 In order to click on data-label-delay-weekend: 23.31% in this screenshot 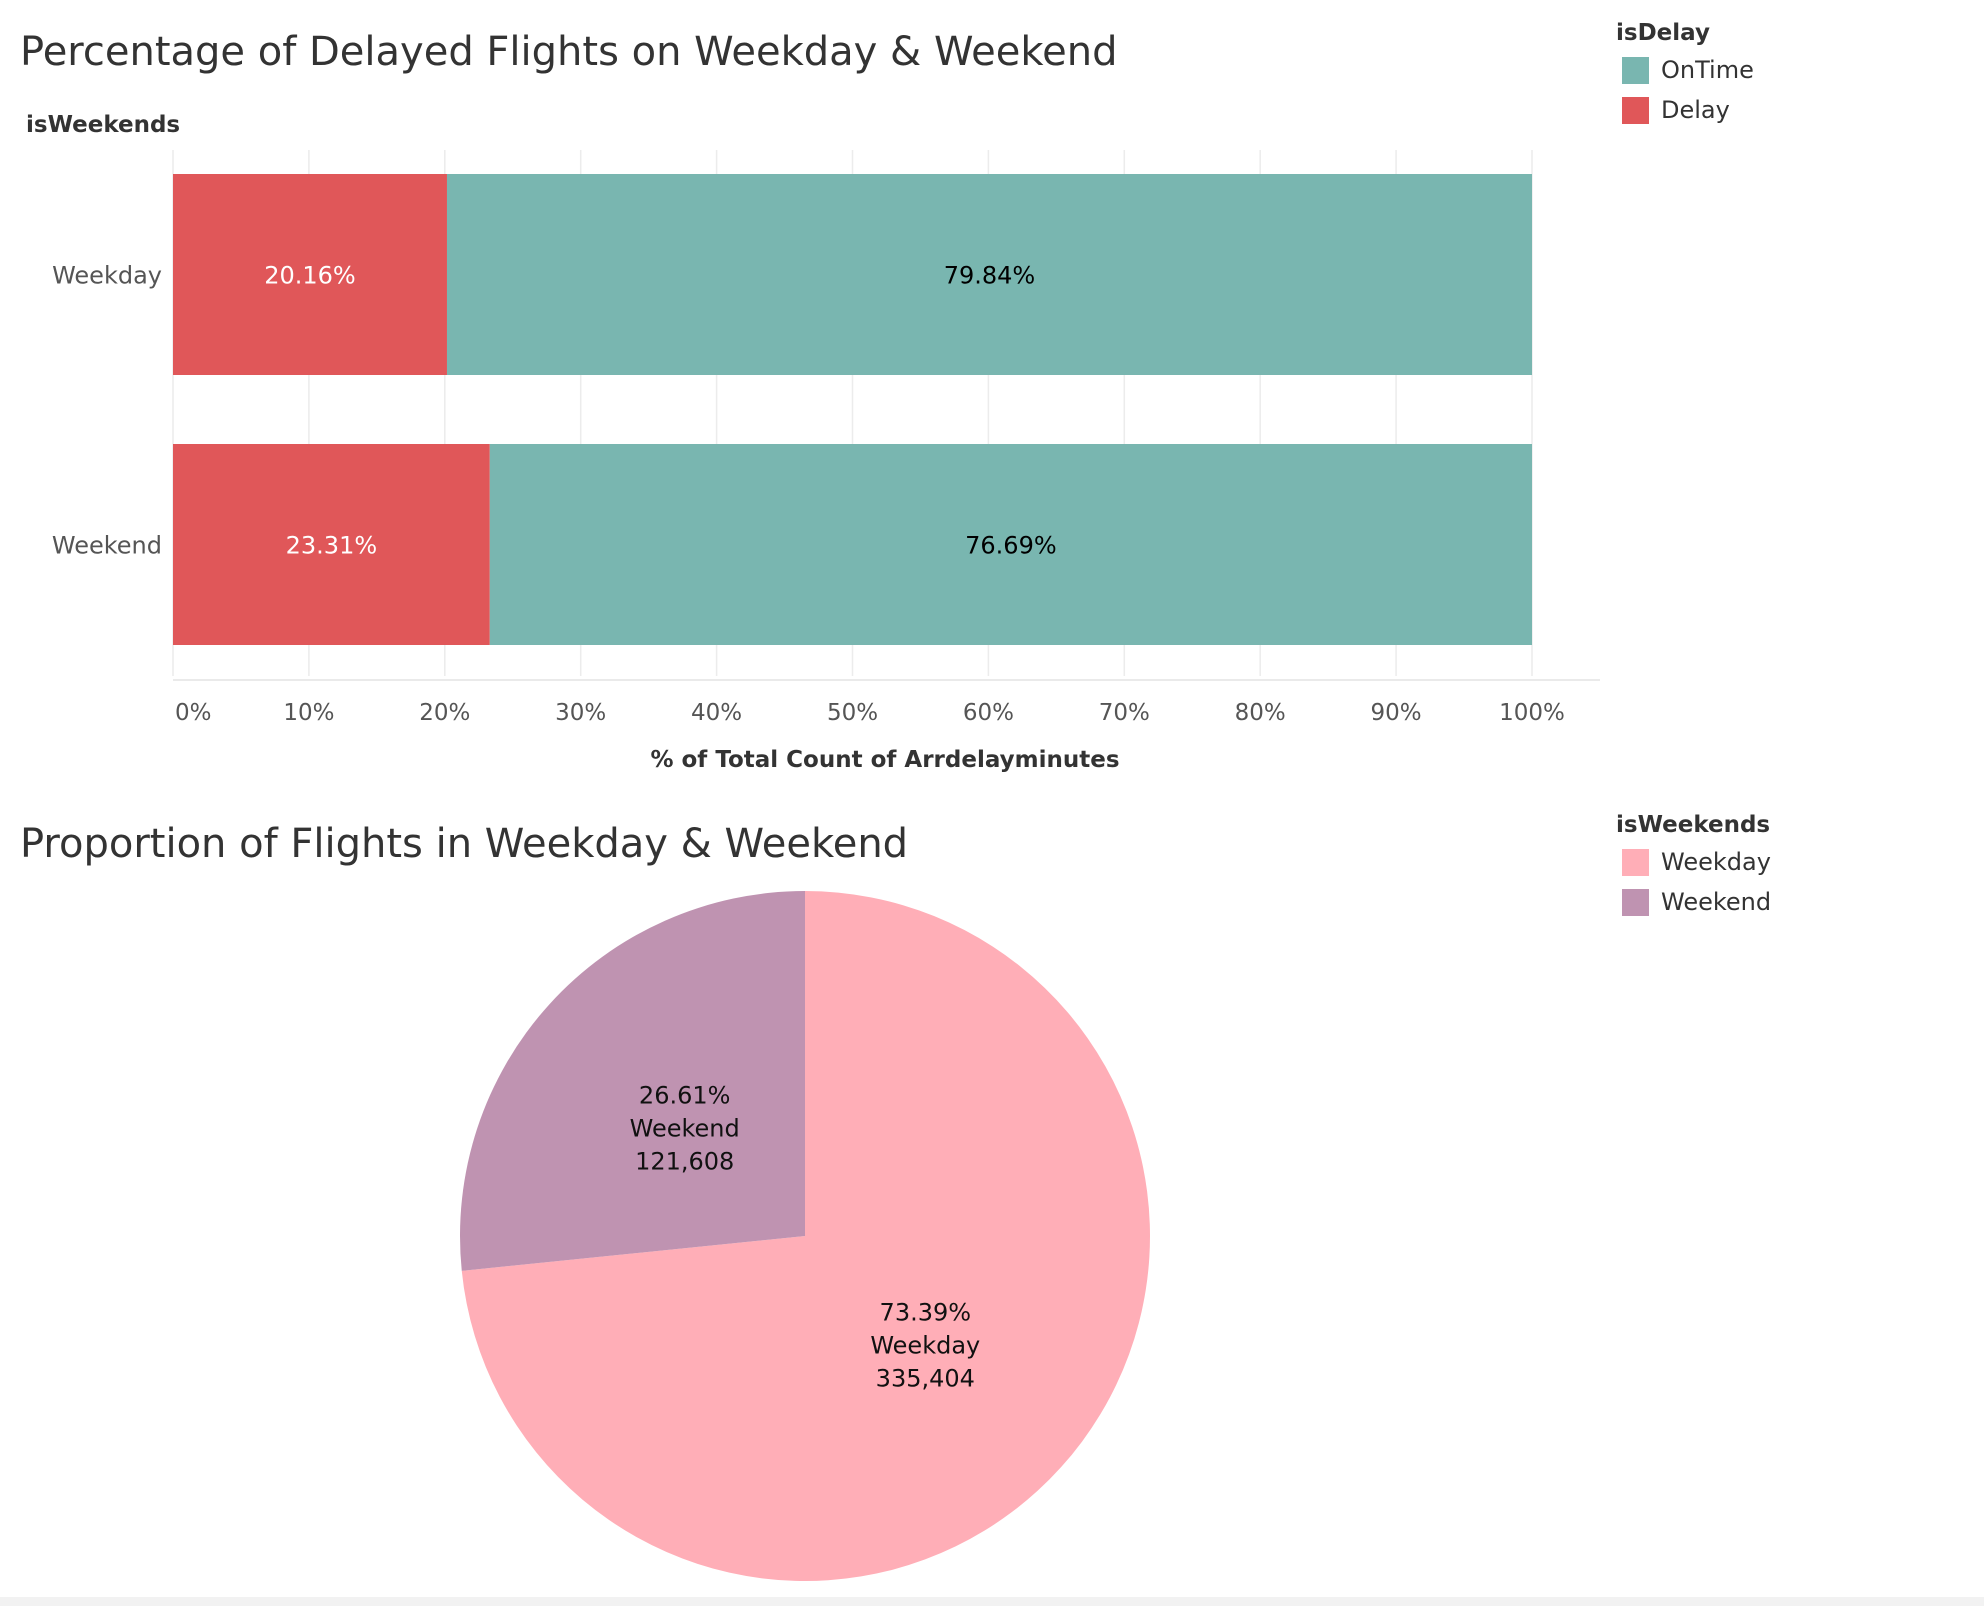, I will do `click(332, 546)`.